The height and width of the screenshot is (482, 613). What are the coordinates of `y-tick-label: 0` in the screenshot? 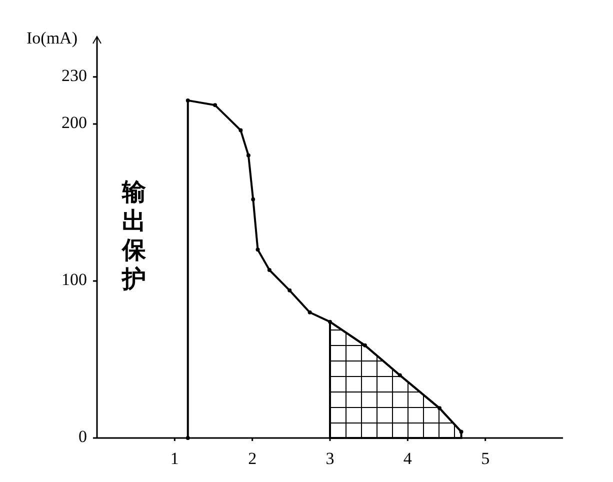 It's located at (82, 436).